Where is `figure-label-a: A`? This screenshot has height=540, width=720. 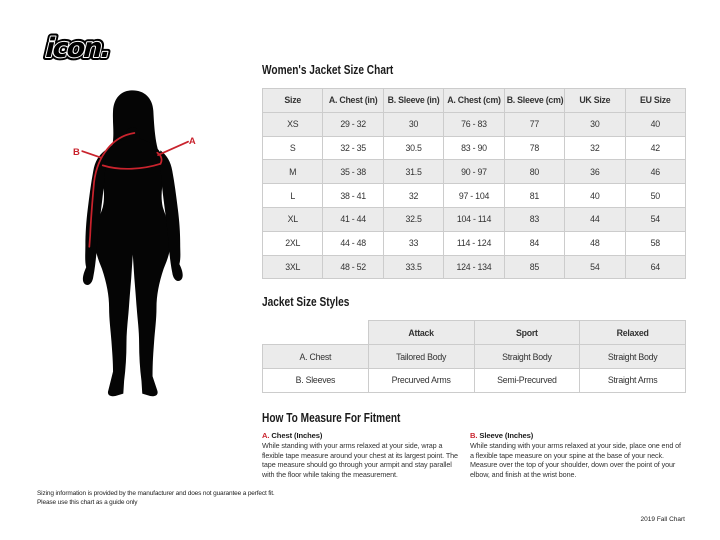
figure-label-a: A is located at coordinates (192, 141).